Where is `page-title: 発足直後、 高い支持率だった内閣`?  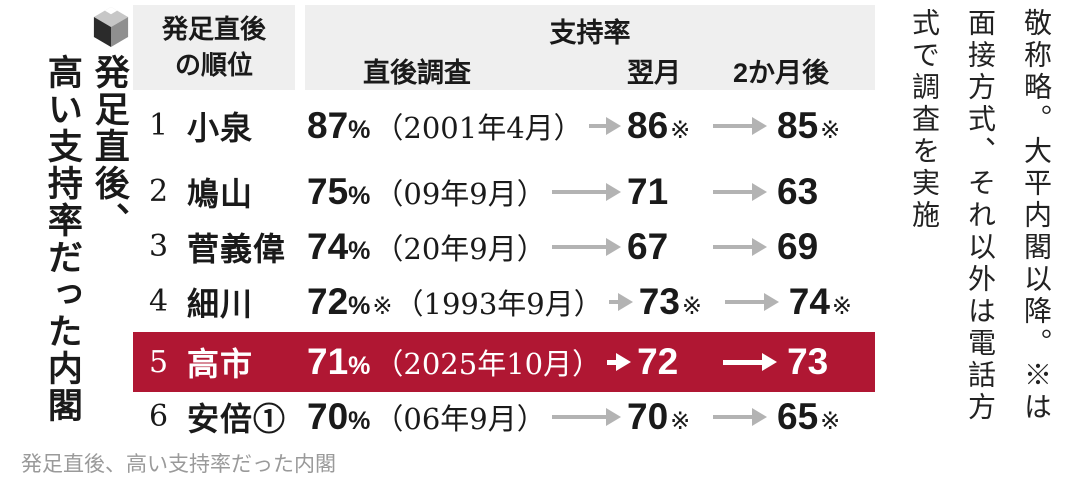
page-title: 発足直後、 高い支持率だった内閣 is located at coordinates (85, 239).